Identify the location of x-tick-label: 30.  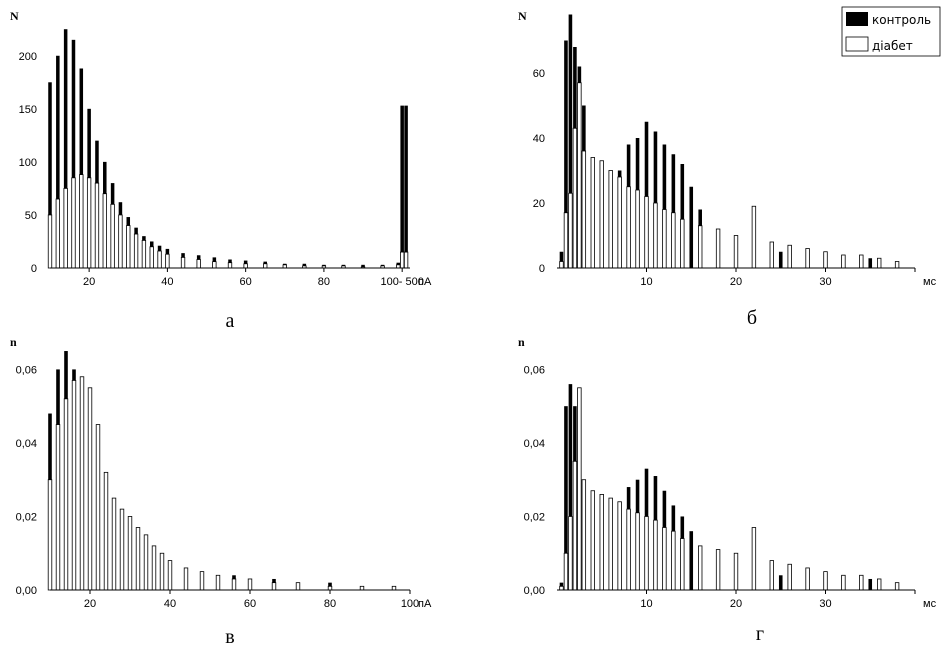
(825, 604).